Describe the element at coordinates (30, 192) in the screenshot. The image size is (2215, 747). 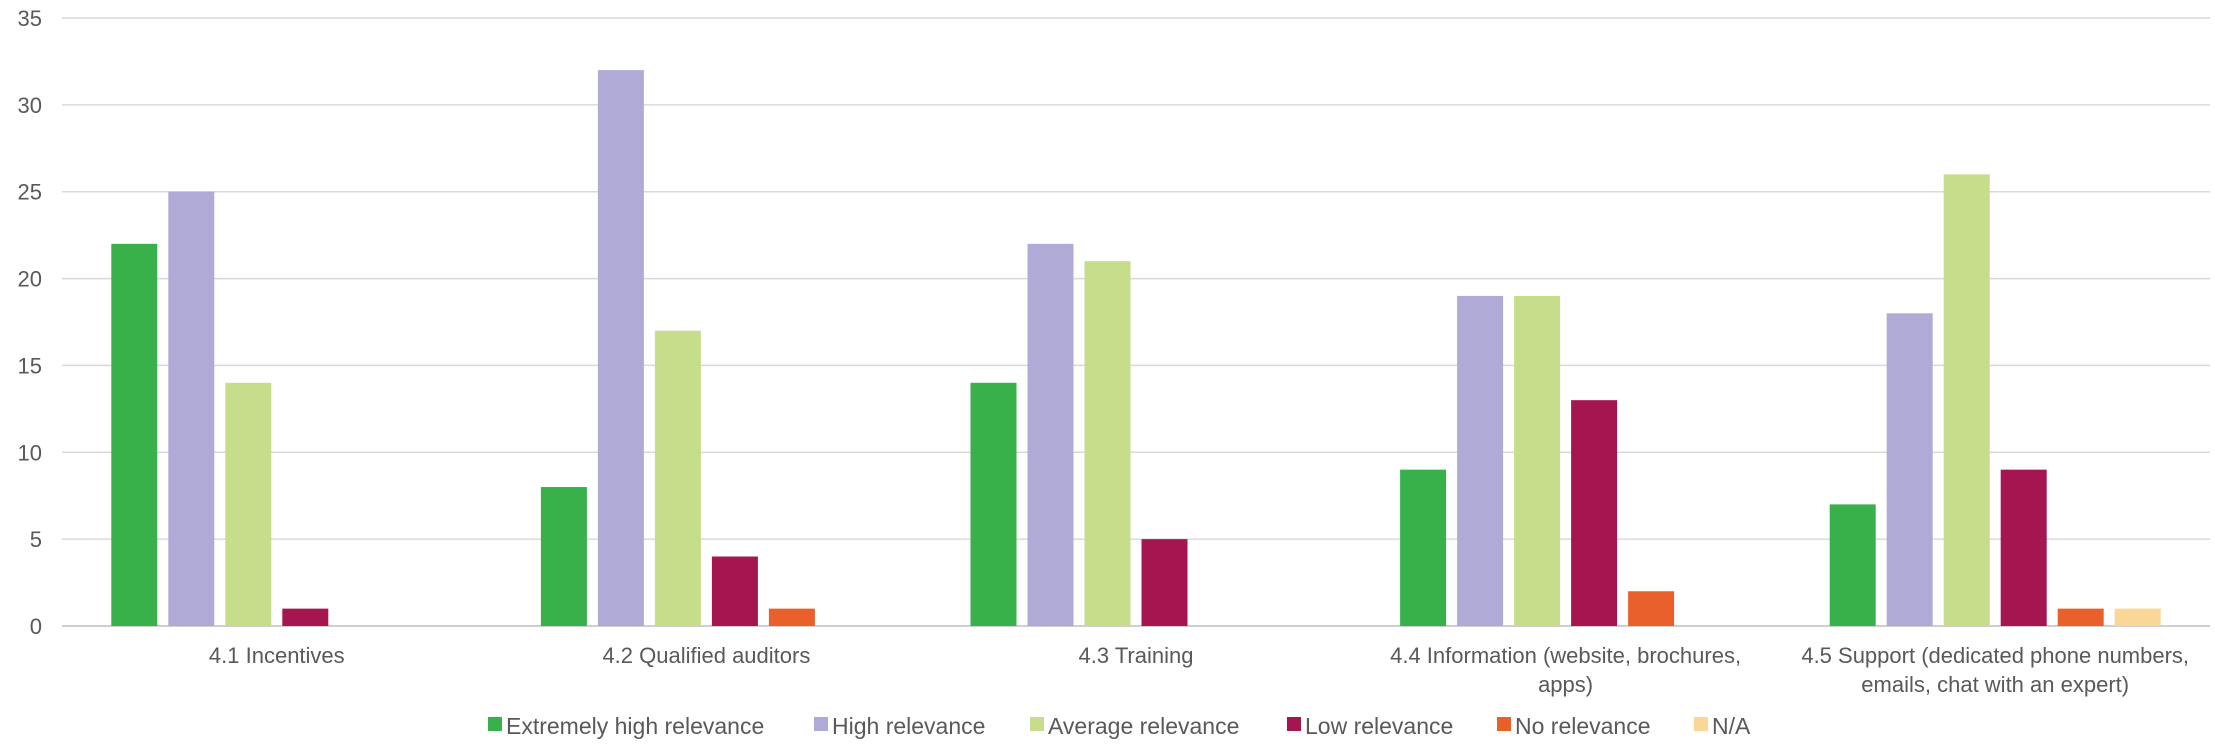
I see `y-tick-label: 25` at that location.